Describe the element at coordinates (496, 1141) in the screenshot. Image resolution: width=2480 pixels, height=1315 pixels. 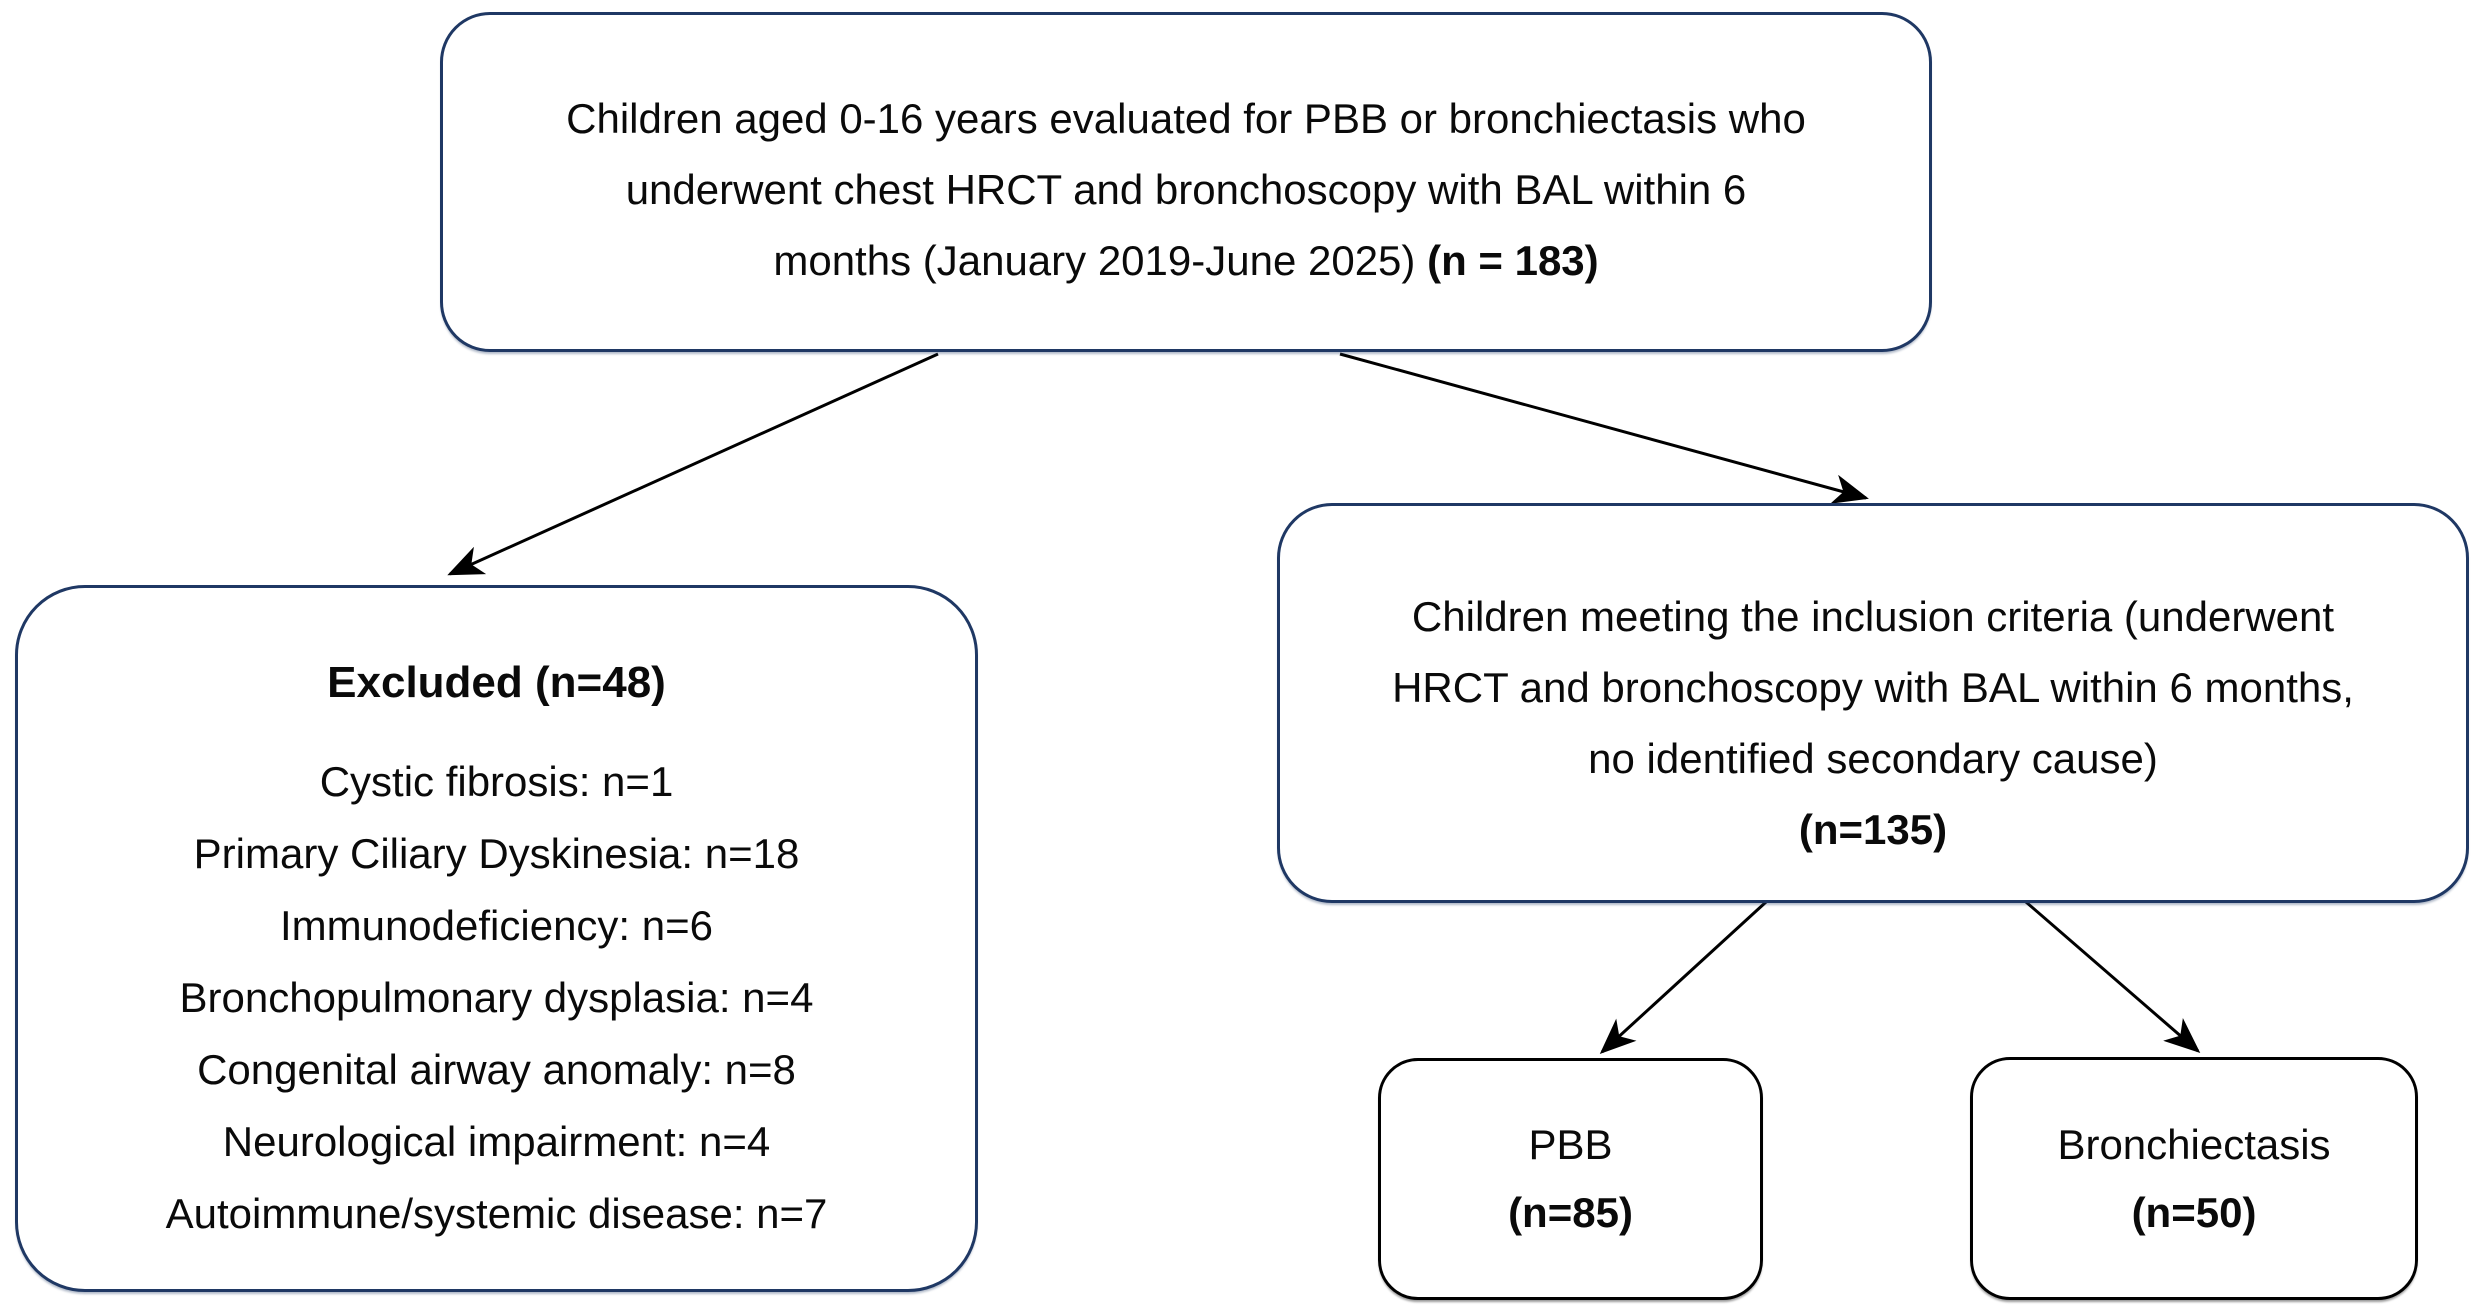
I see `excluded-item-neurological-impairment: Neurological impairment: n=4` at that location.